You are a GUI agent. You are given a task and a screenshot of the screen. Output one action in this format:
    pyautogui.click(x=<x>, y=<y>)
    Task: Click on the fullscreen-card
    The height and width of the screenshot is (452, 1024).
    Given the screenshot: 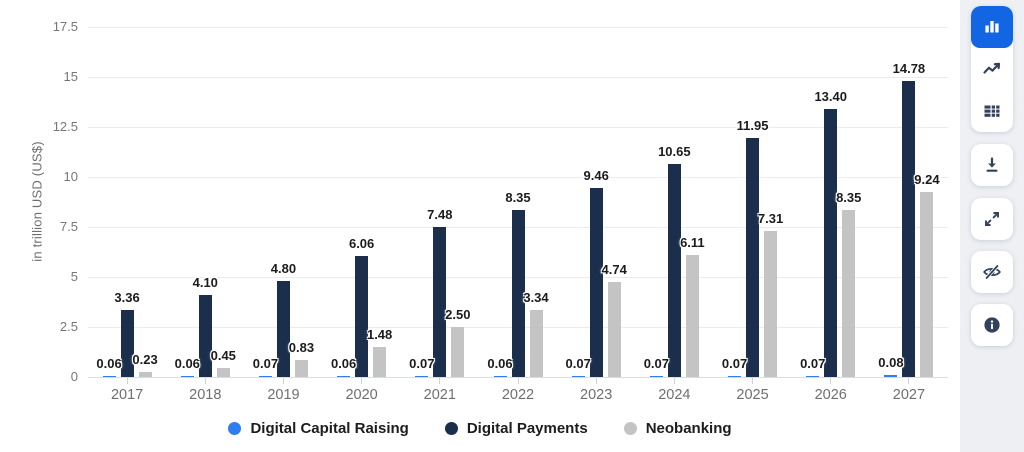 What is the action you would take?
    pyautogui.click(x=992, y=219)
    